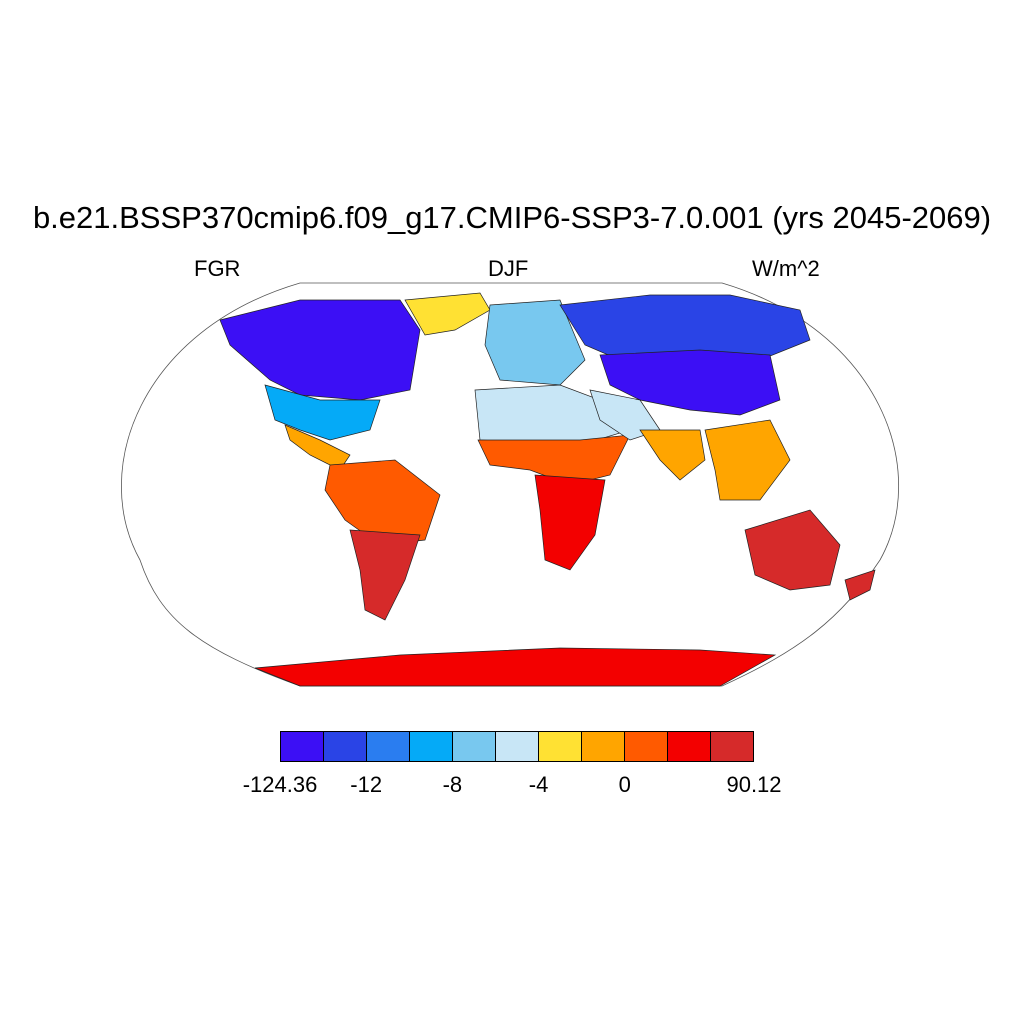  I want to click on colorbar-tick-label: -124.36, so click(280, 784).